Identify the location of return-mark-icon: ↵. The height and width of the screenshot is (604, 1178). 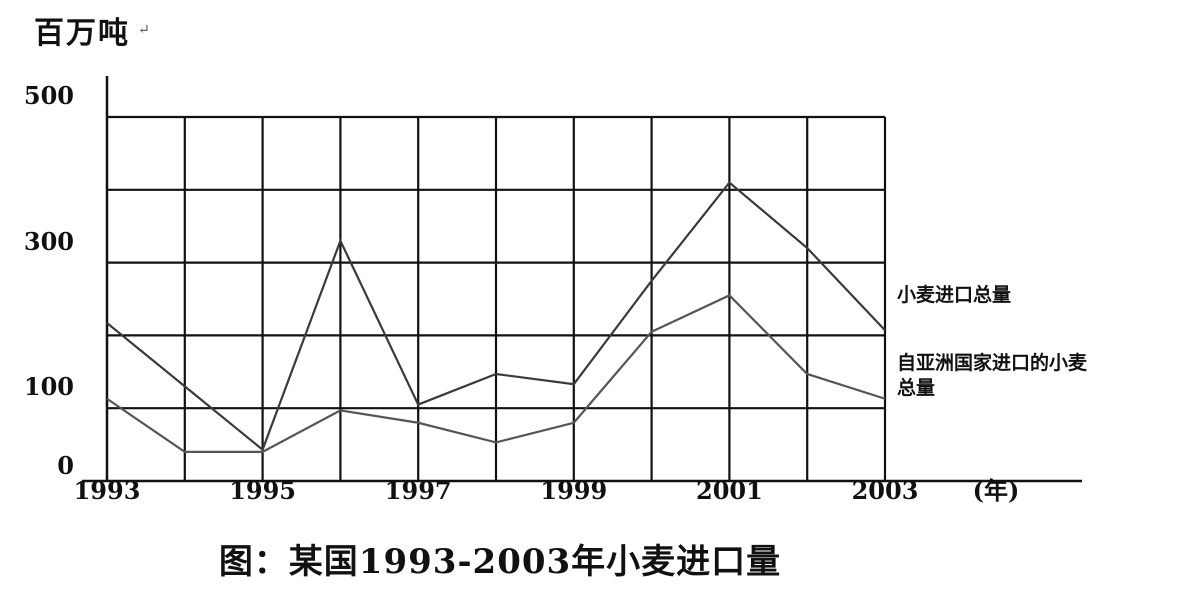
(144, 30).